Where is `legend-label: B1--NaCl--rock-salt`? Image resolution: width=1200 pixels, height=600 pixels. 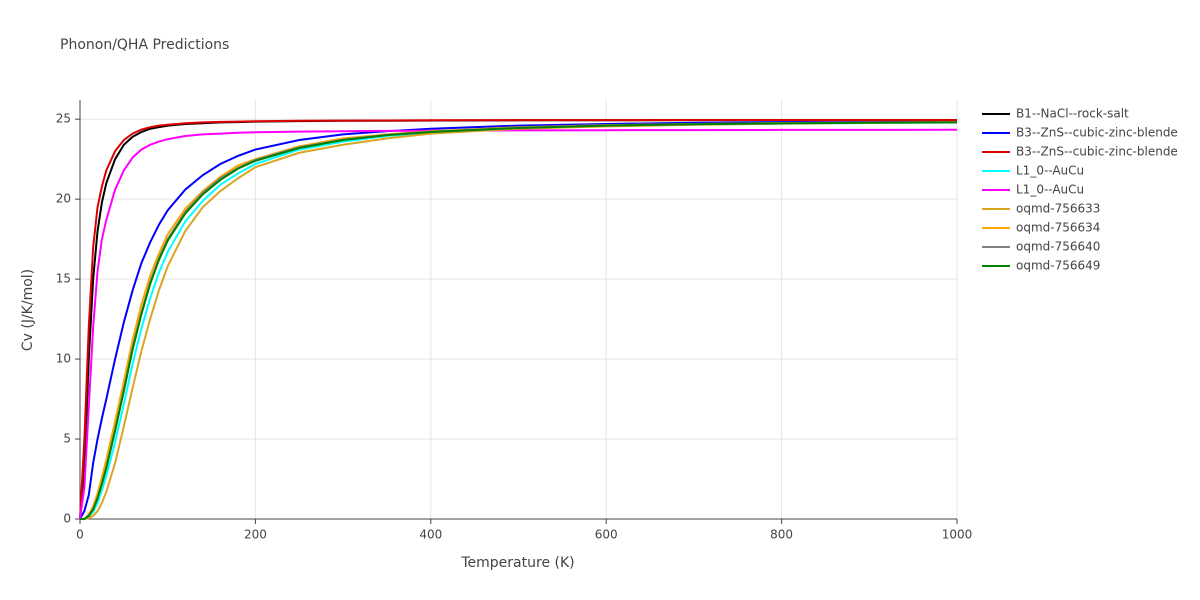 legend-label: B1--NaCl--rock-salt is located at coordinates (1072, 114).